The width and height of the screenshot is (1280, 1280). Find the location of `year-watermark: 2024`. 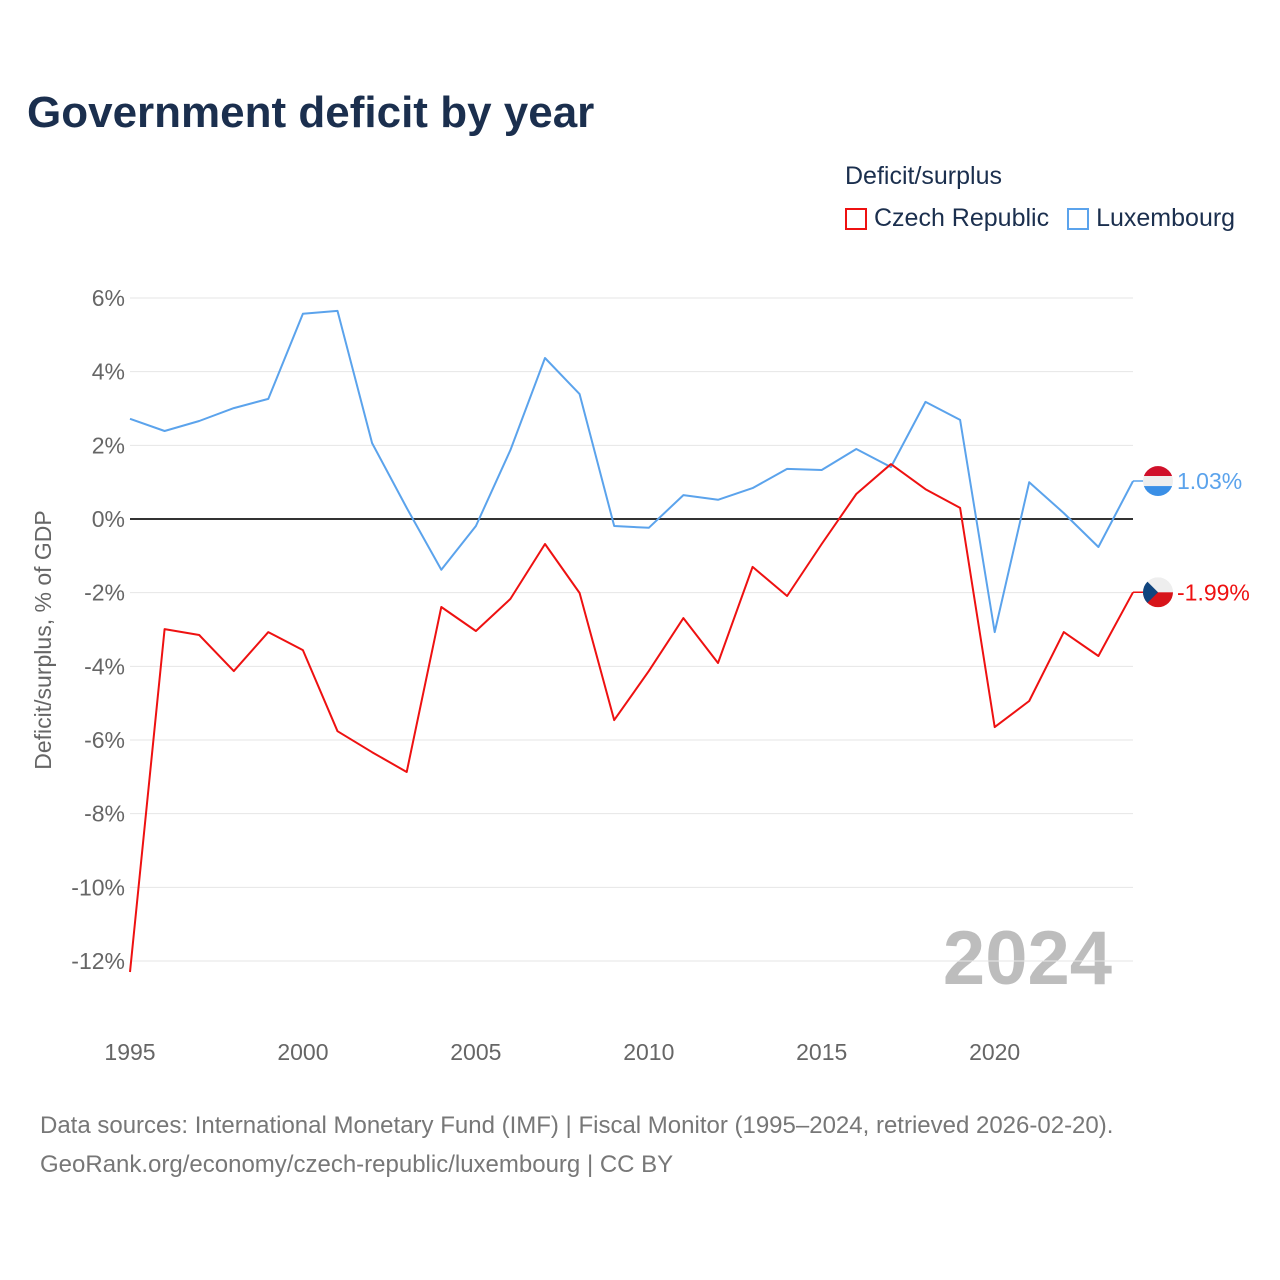

year-watermark: 2024 is located at coordinates (1027, 958).